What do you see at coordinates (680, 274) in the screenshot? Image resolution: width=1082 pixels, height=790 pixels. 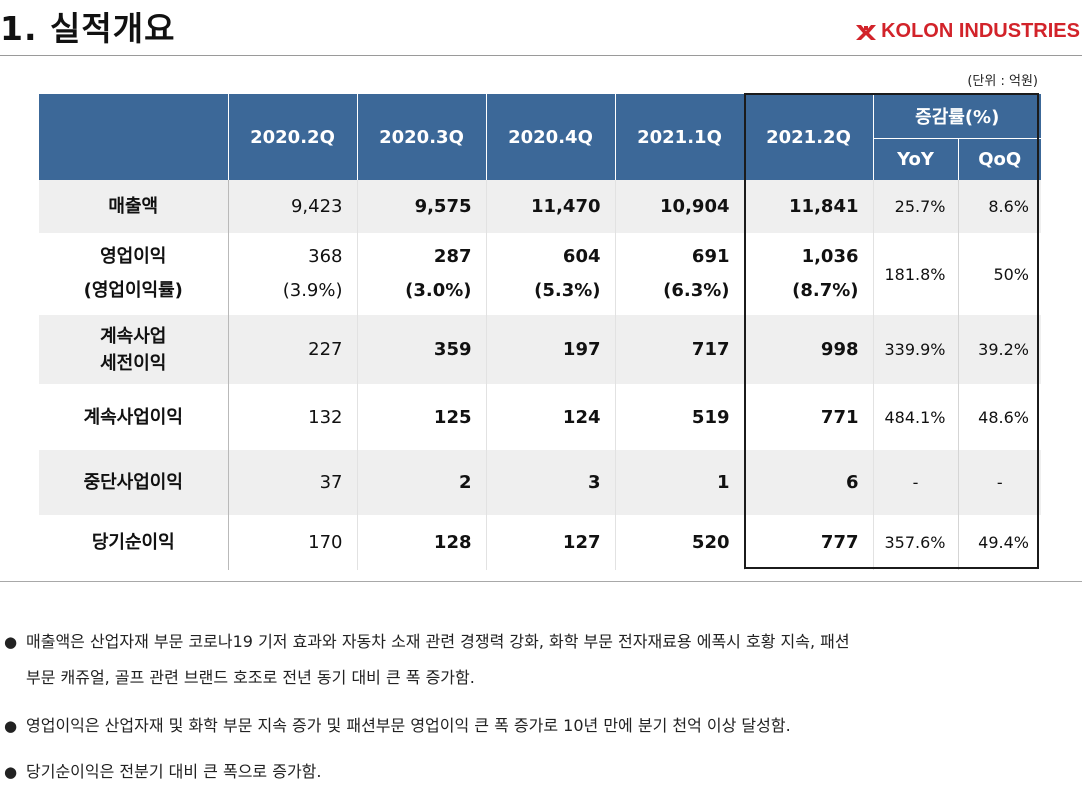 I see `cell-value: 691 (6.3%)` at bounding box center [680, 274].